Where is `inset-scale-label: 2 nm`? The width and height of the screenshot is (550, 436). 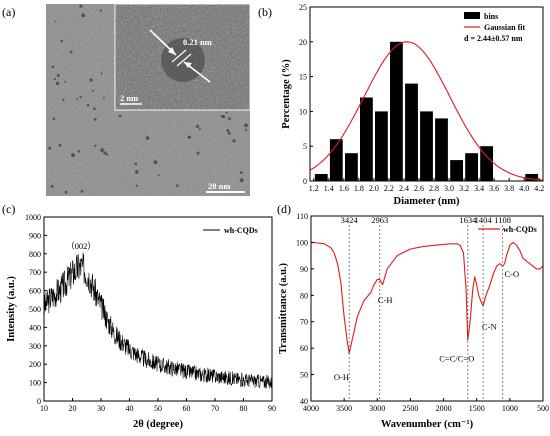
inset-scale-label: 2 nm is located at coordinates (129, 98).